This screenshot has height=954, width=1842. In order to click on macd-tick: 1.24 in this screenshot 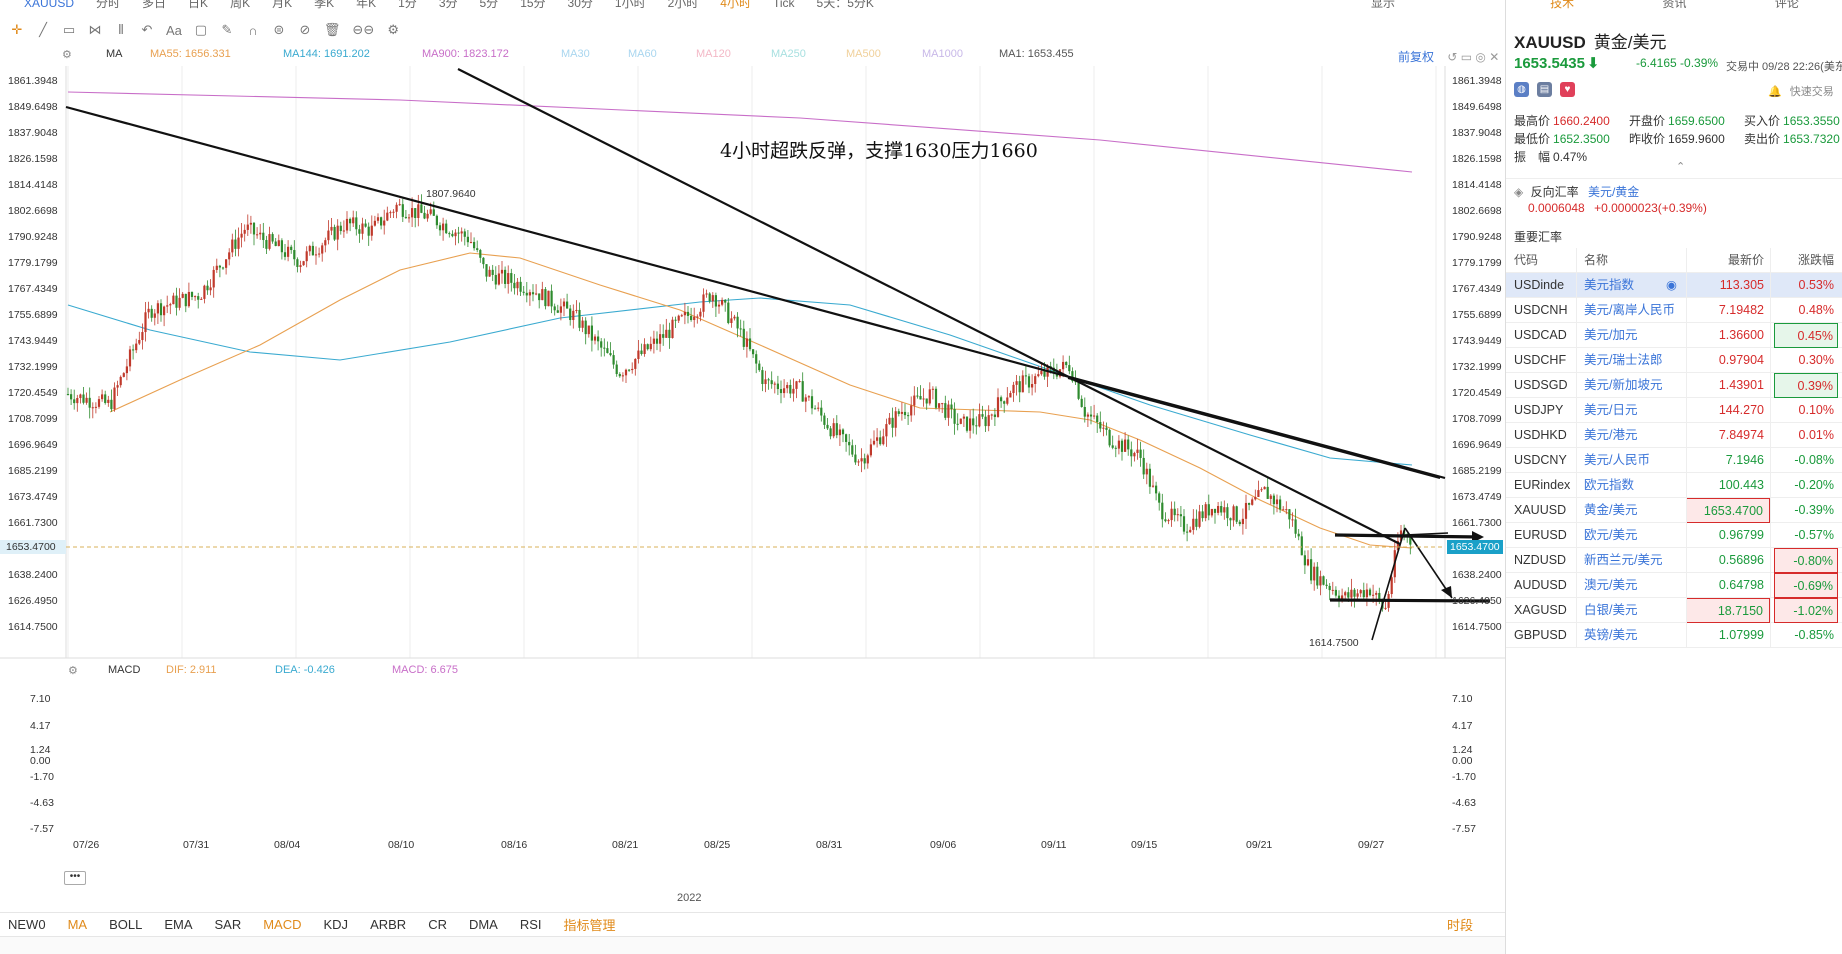, I will do `click(40, 750)`.